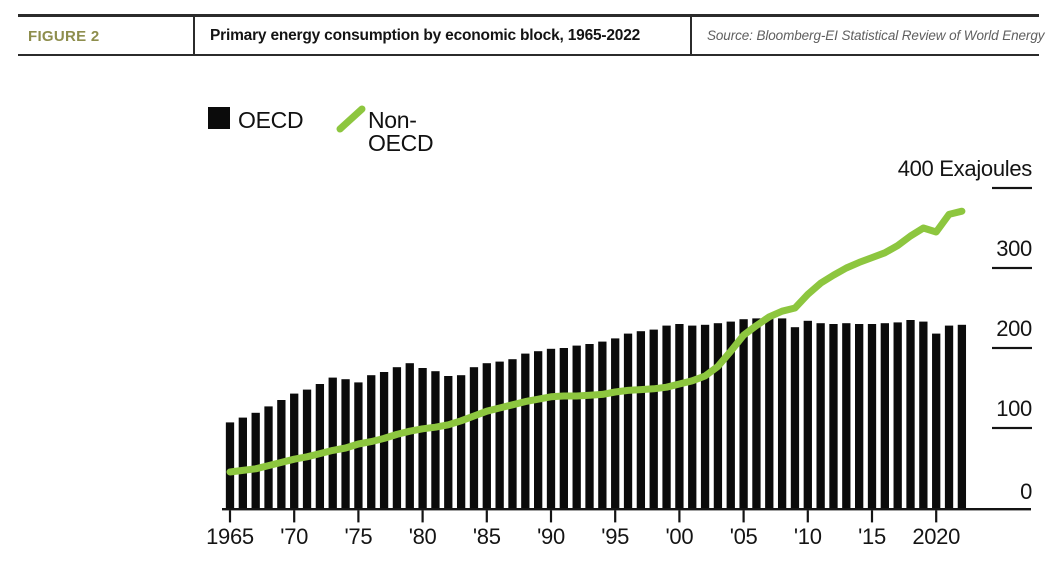  What do you see at coordinates (219, 118) in the screenshot?
I see `oecd-swatch-icon` at bounding box center [219, 118].